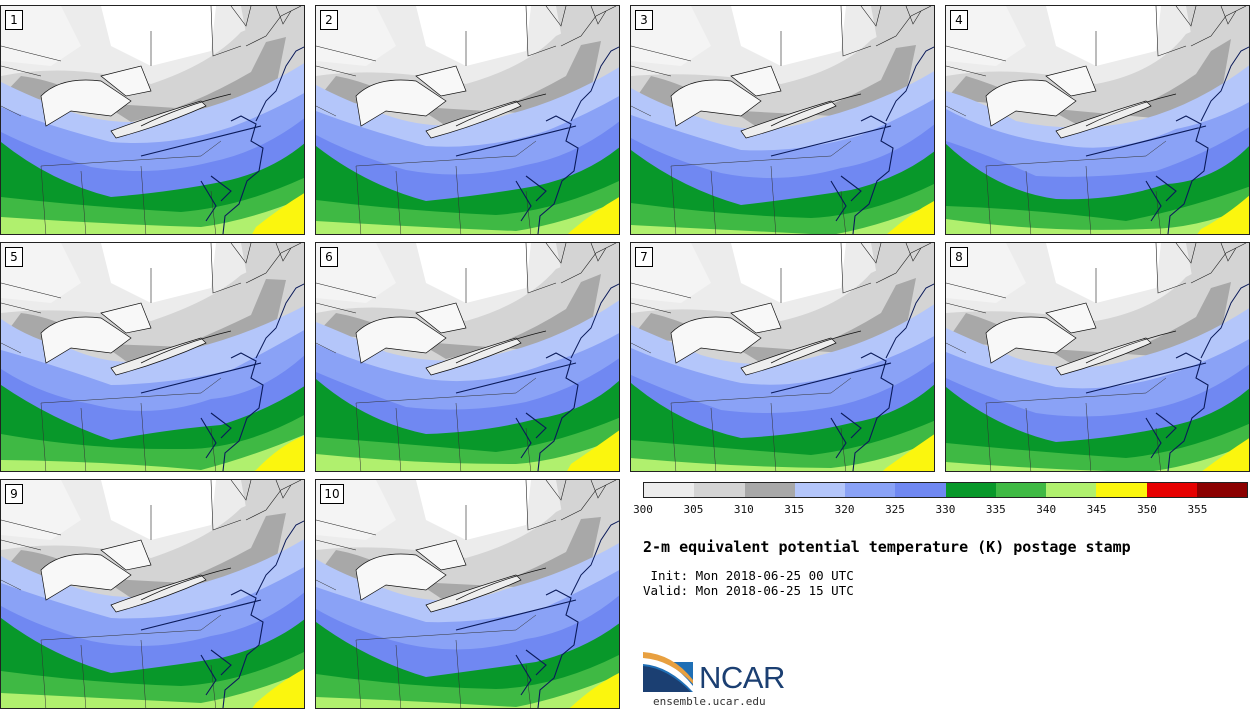  Describe the element at coordinates (644, 20) in the screenshot. I see `member-number-label: 3` at that location.